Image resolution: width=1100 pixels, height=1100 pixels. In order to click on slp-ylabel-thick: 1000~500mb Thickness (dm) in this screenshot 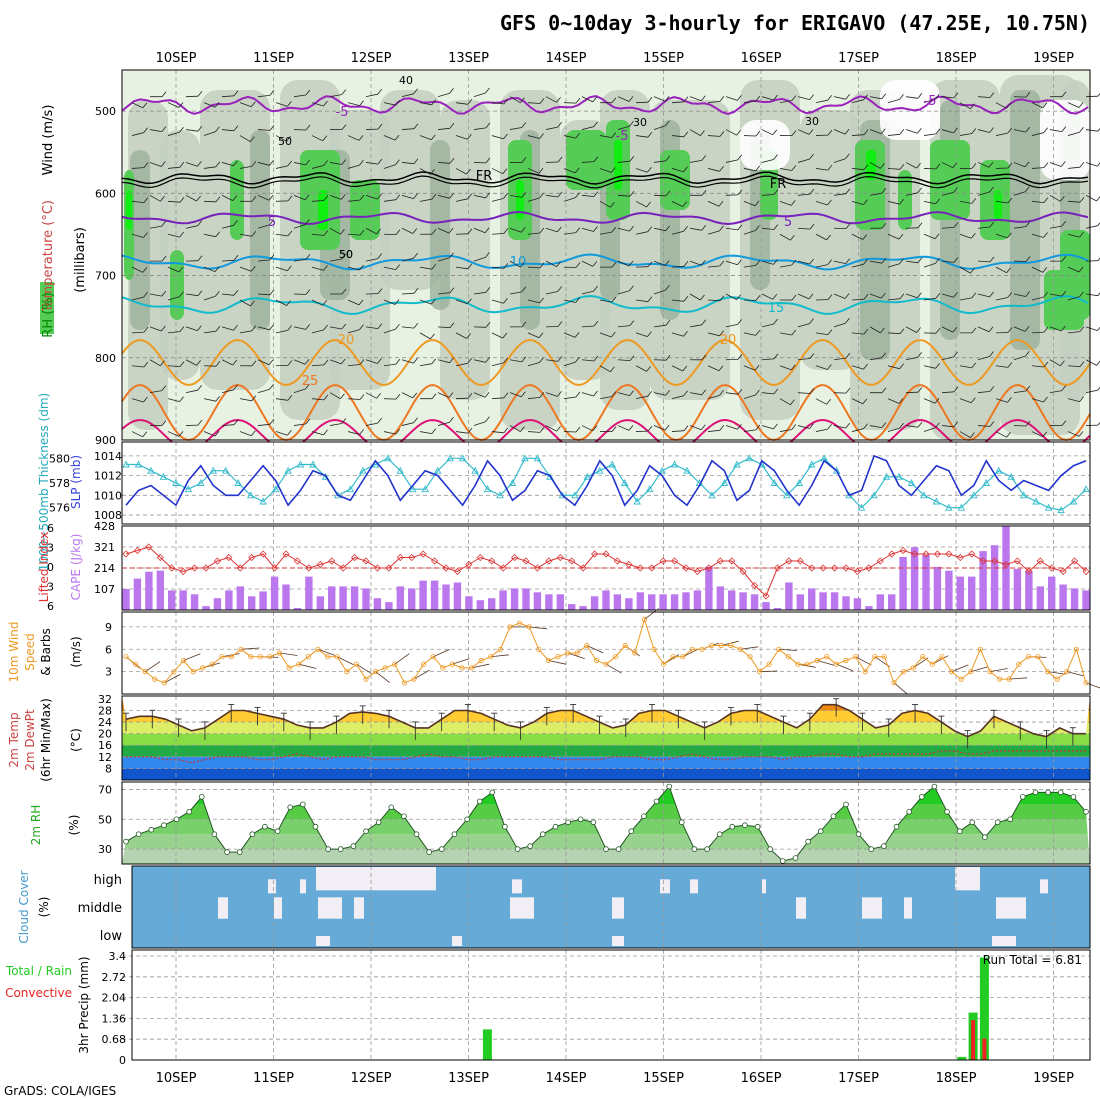, I will do `click(44, 482)`.